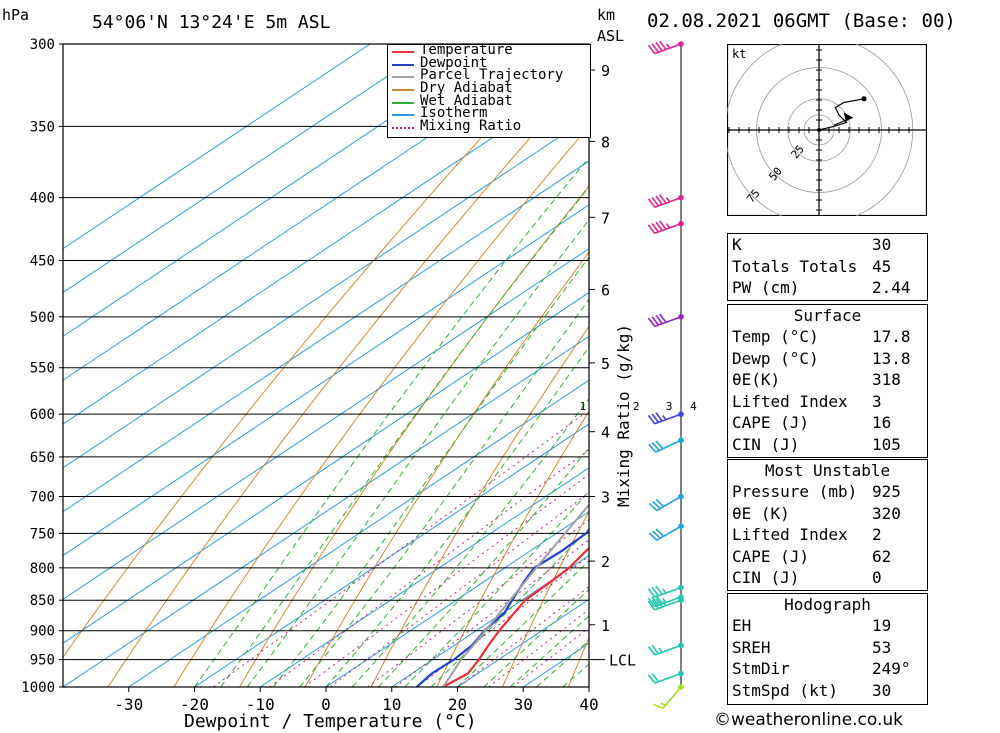 The height and width of the screenshot is (733, 1000). Describe the element at coordinates (489, 113) in the screenshot. I see `legend-item: Isotherm` at that location.